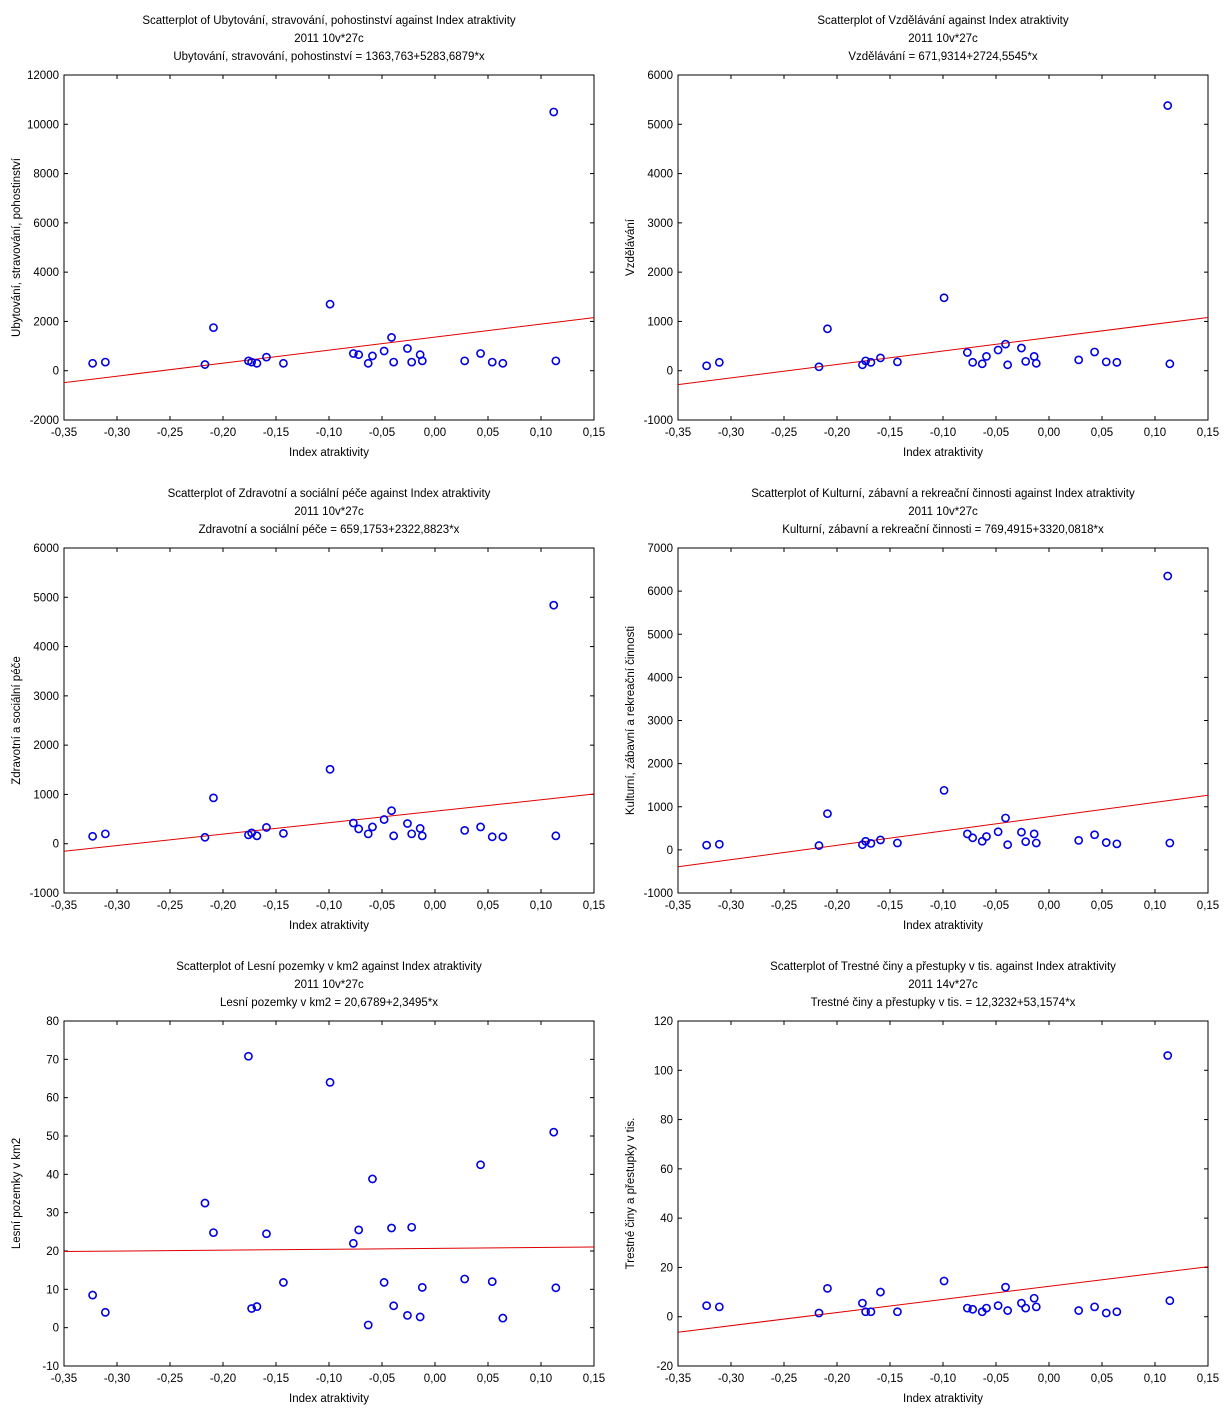  I want to click on y-tick-label: 3000, so click(660, 722).